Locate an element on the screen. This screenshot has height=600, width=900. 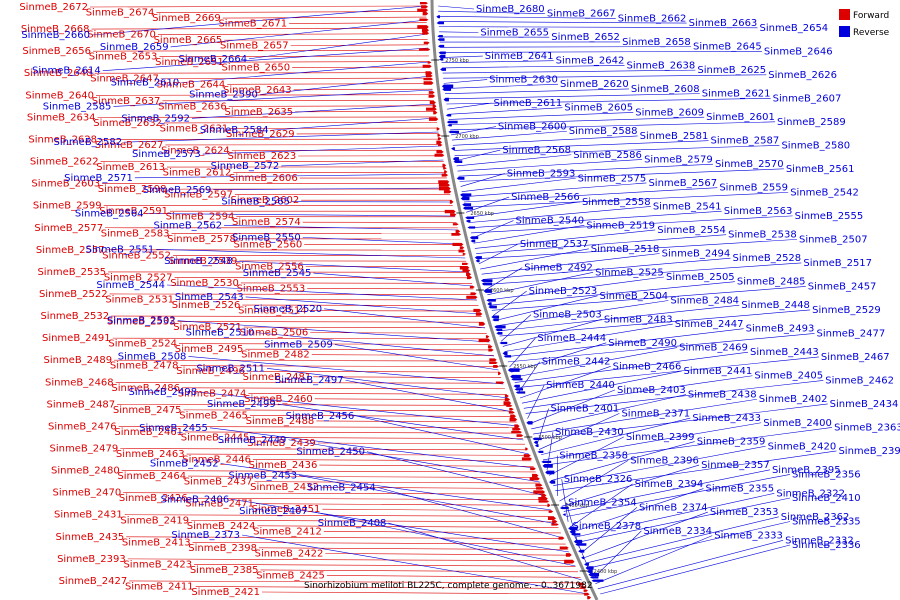
forward-gene-label: SinmeB_2435 is located at coordinates (90, 537).